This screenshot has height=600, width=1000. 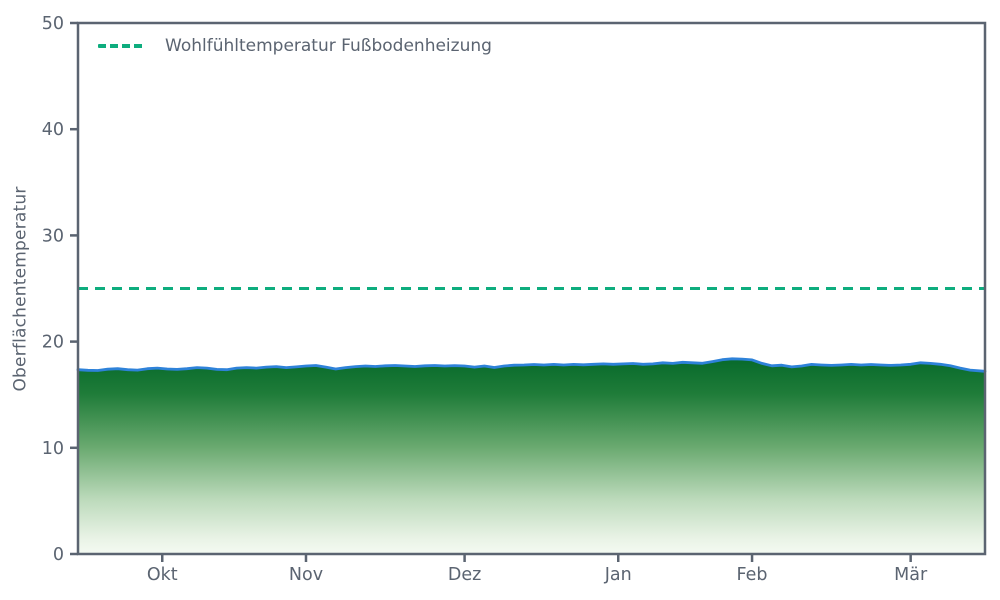 What do you see at coordinates (162, 575) in the screenshot?
I see `x-tick-label: Okt` at bounding box center [162, 575].